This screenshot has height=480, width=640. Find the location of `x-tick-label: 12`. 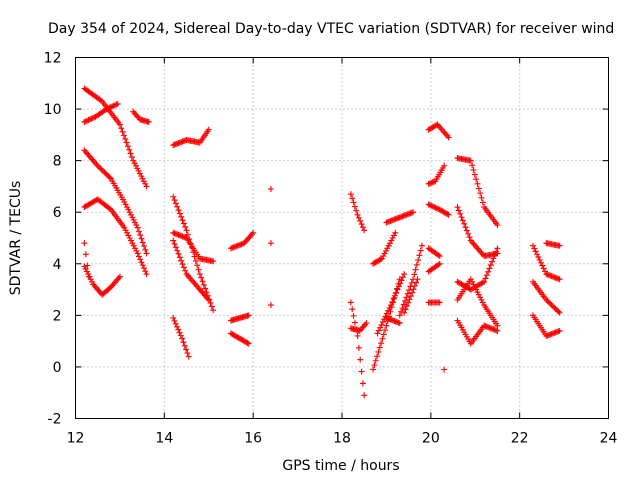

x-tick-label: 12 is located at coordinates (76, 439).